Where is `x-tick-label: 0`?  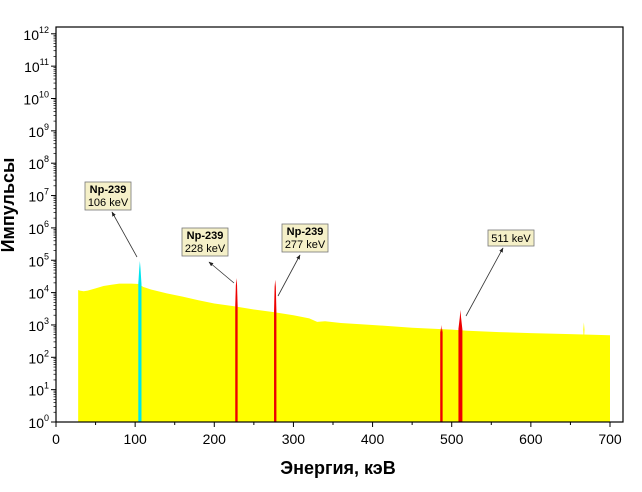 x-tick-label: 0 is located at coordinates (56, 439).